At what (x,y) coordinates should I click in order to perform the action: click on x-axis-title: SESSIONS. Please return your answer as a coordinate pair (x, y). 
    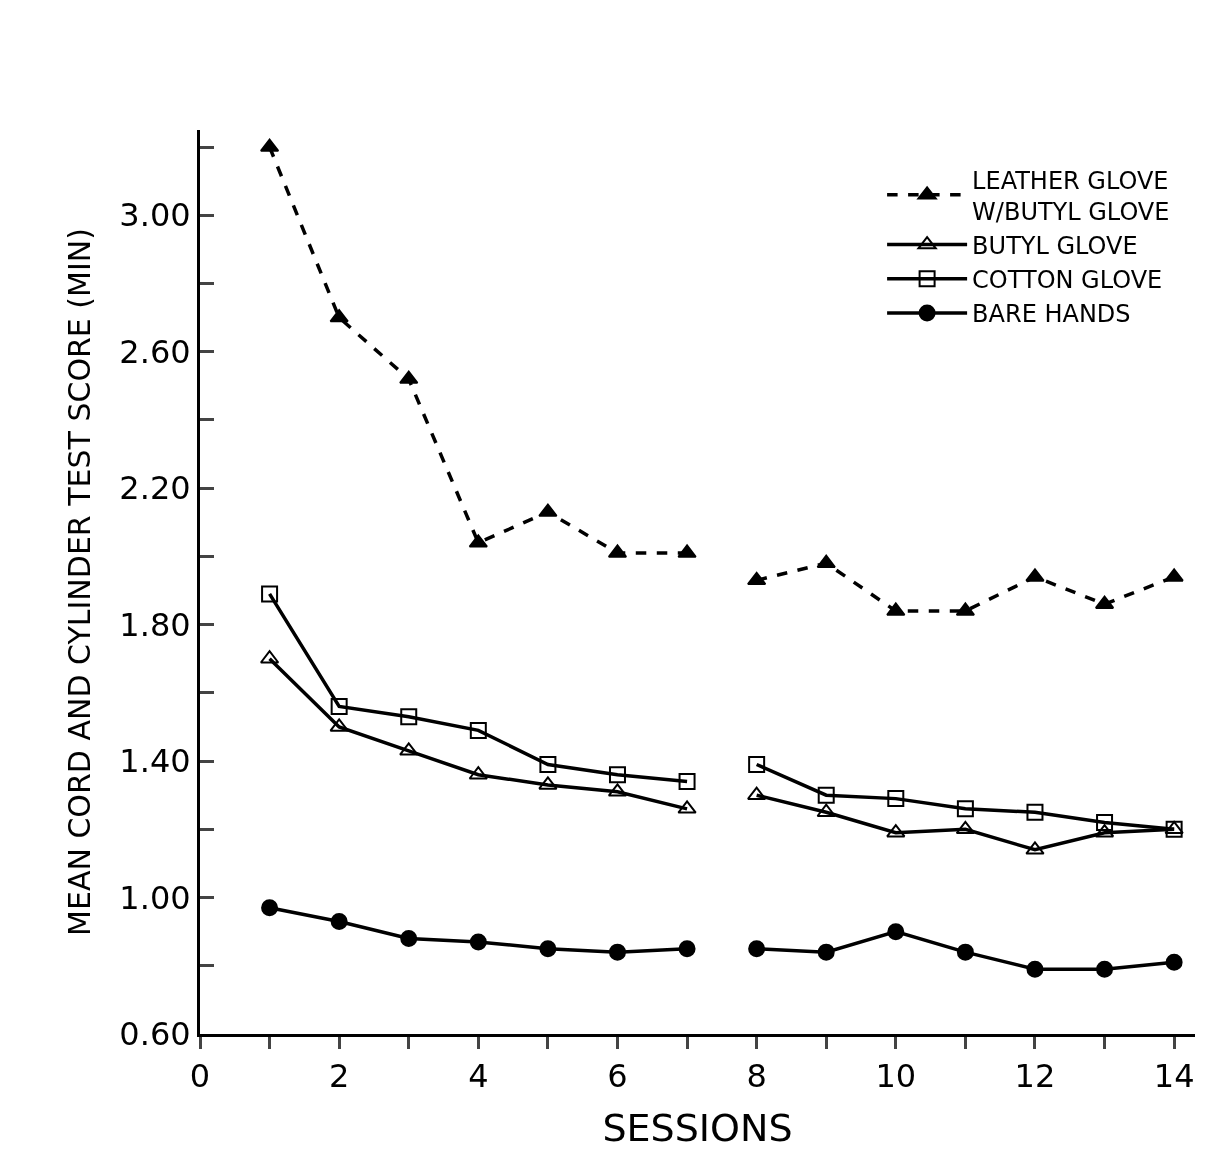
    Looking at the image, I should click on (697, 1127).